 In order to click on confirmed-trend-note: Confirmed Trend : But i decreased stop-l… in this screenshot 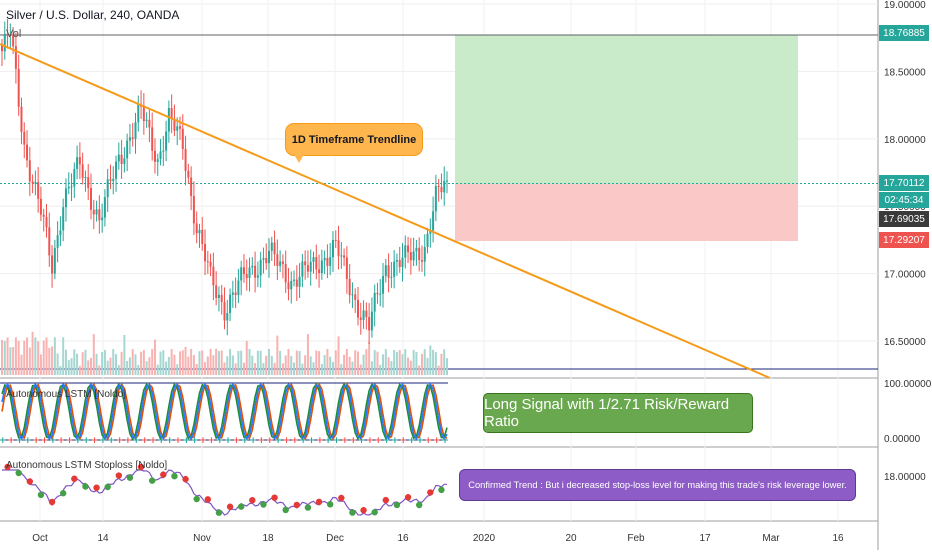, I will do `click(657, 485)`.